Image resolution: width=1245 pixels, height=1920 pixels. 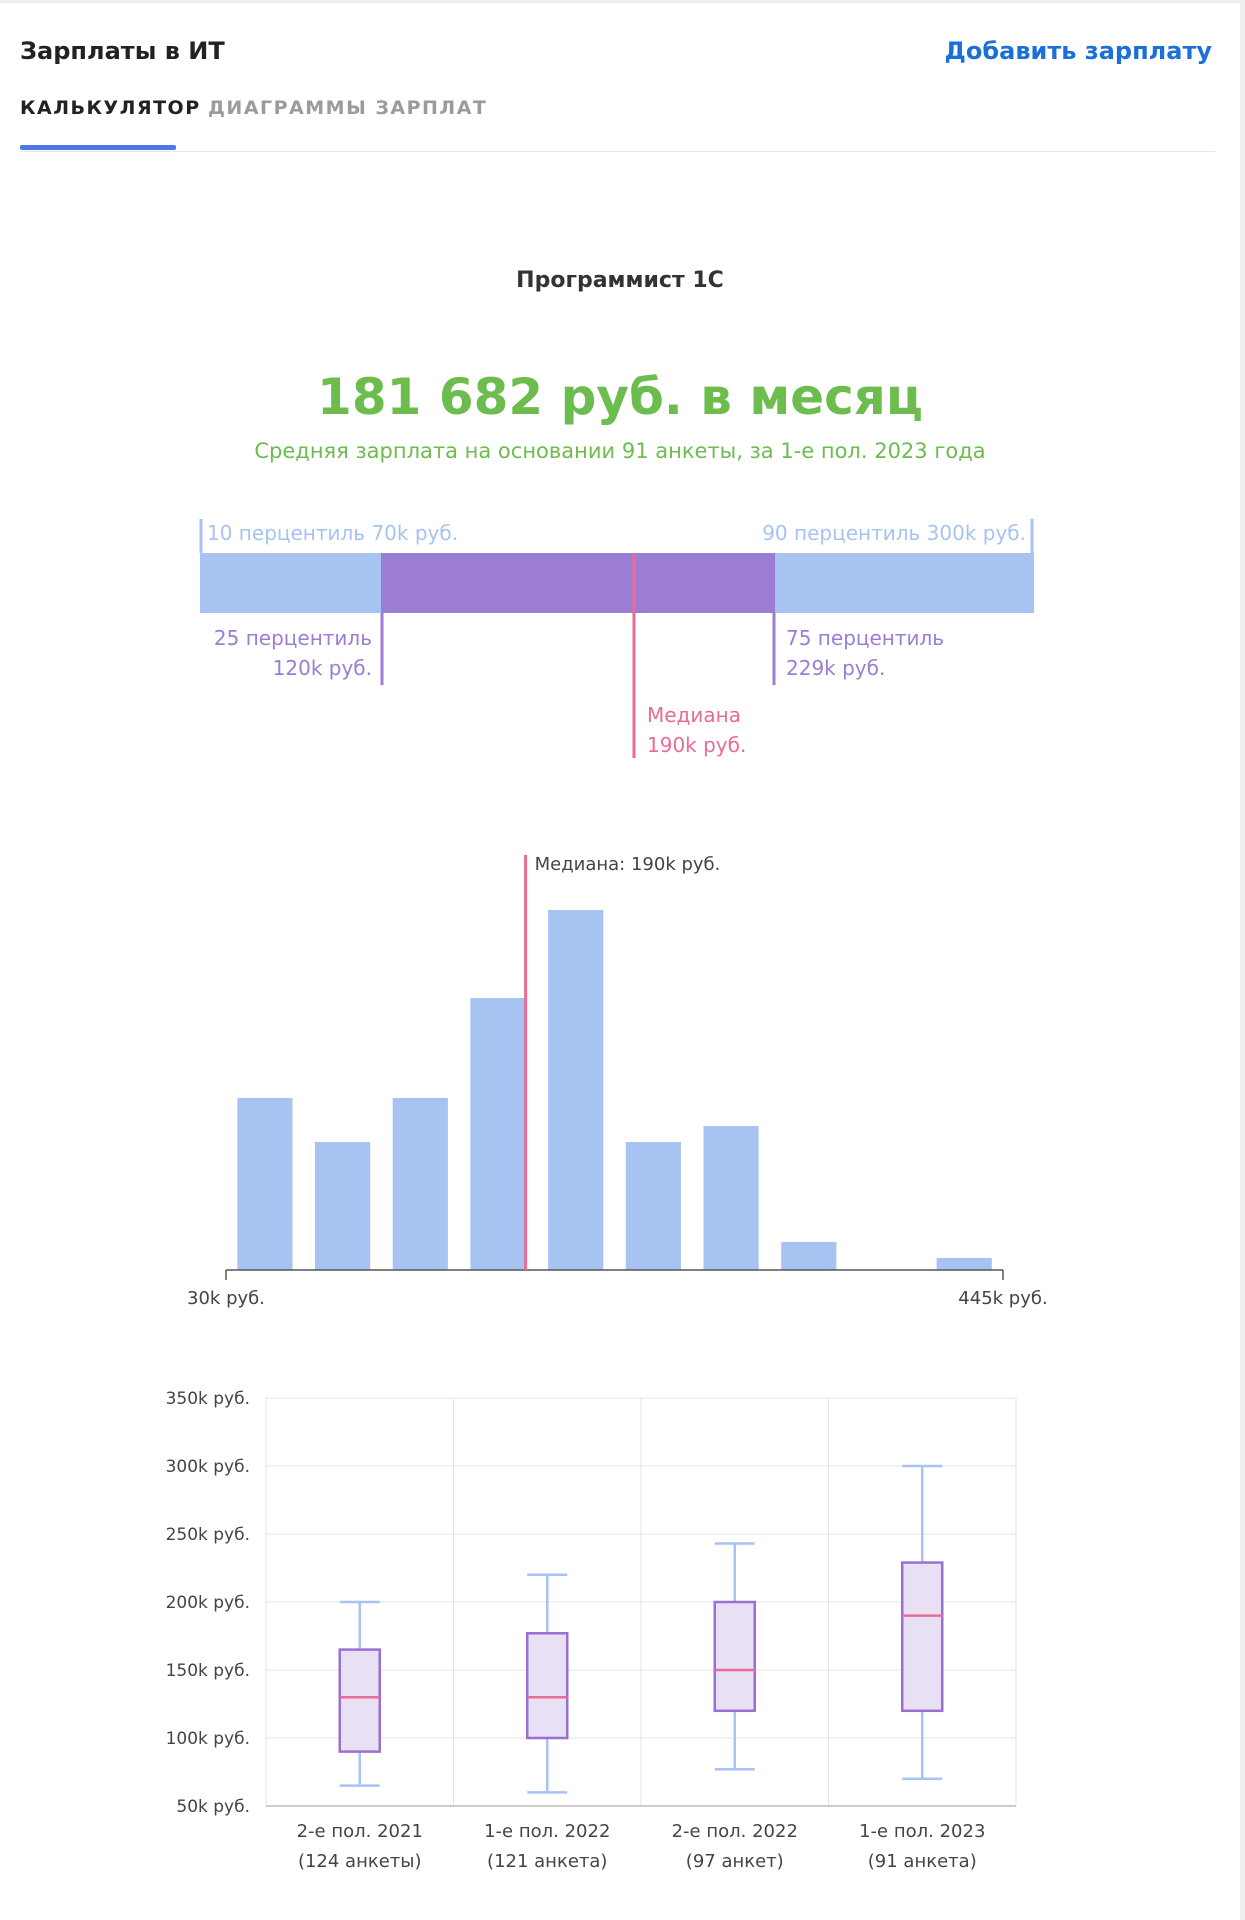 I want to click on tab-salary-charts: ДИАГРАММЫ ЗАРПЛАТ, so click(x=348, y=108).